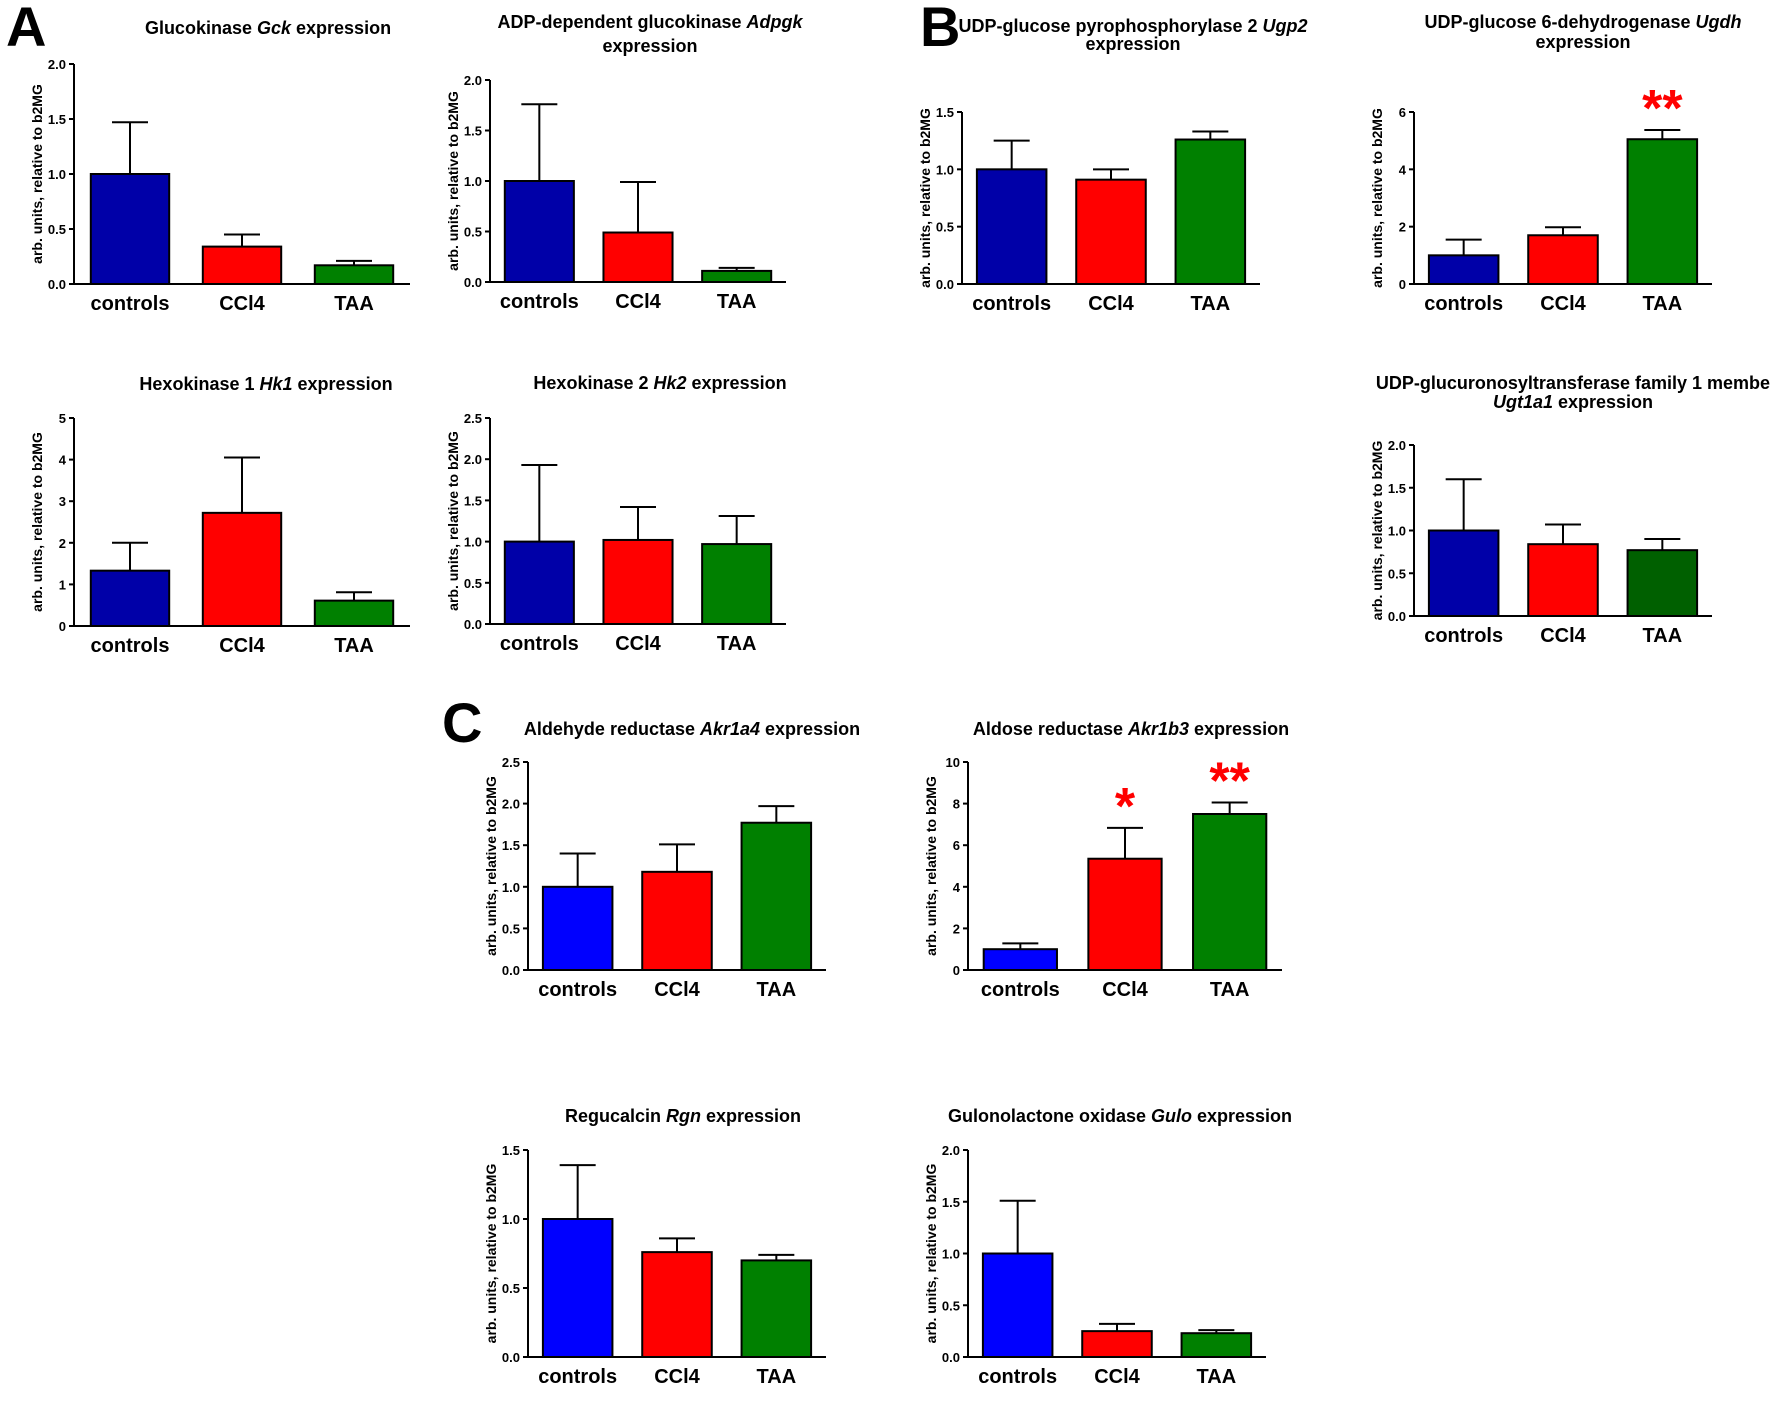 This screenshot has height=1401, width=1772. I want to click on title-gene-symbol: Ugdh, so click(1719, 22).